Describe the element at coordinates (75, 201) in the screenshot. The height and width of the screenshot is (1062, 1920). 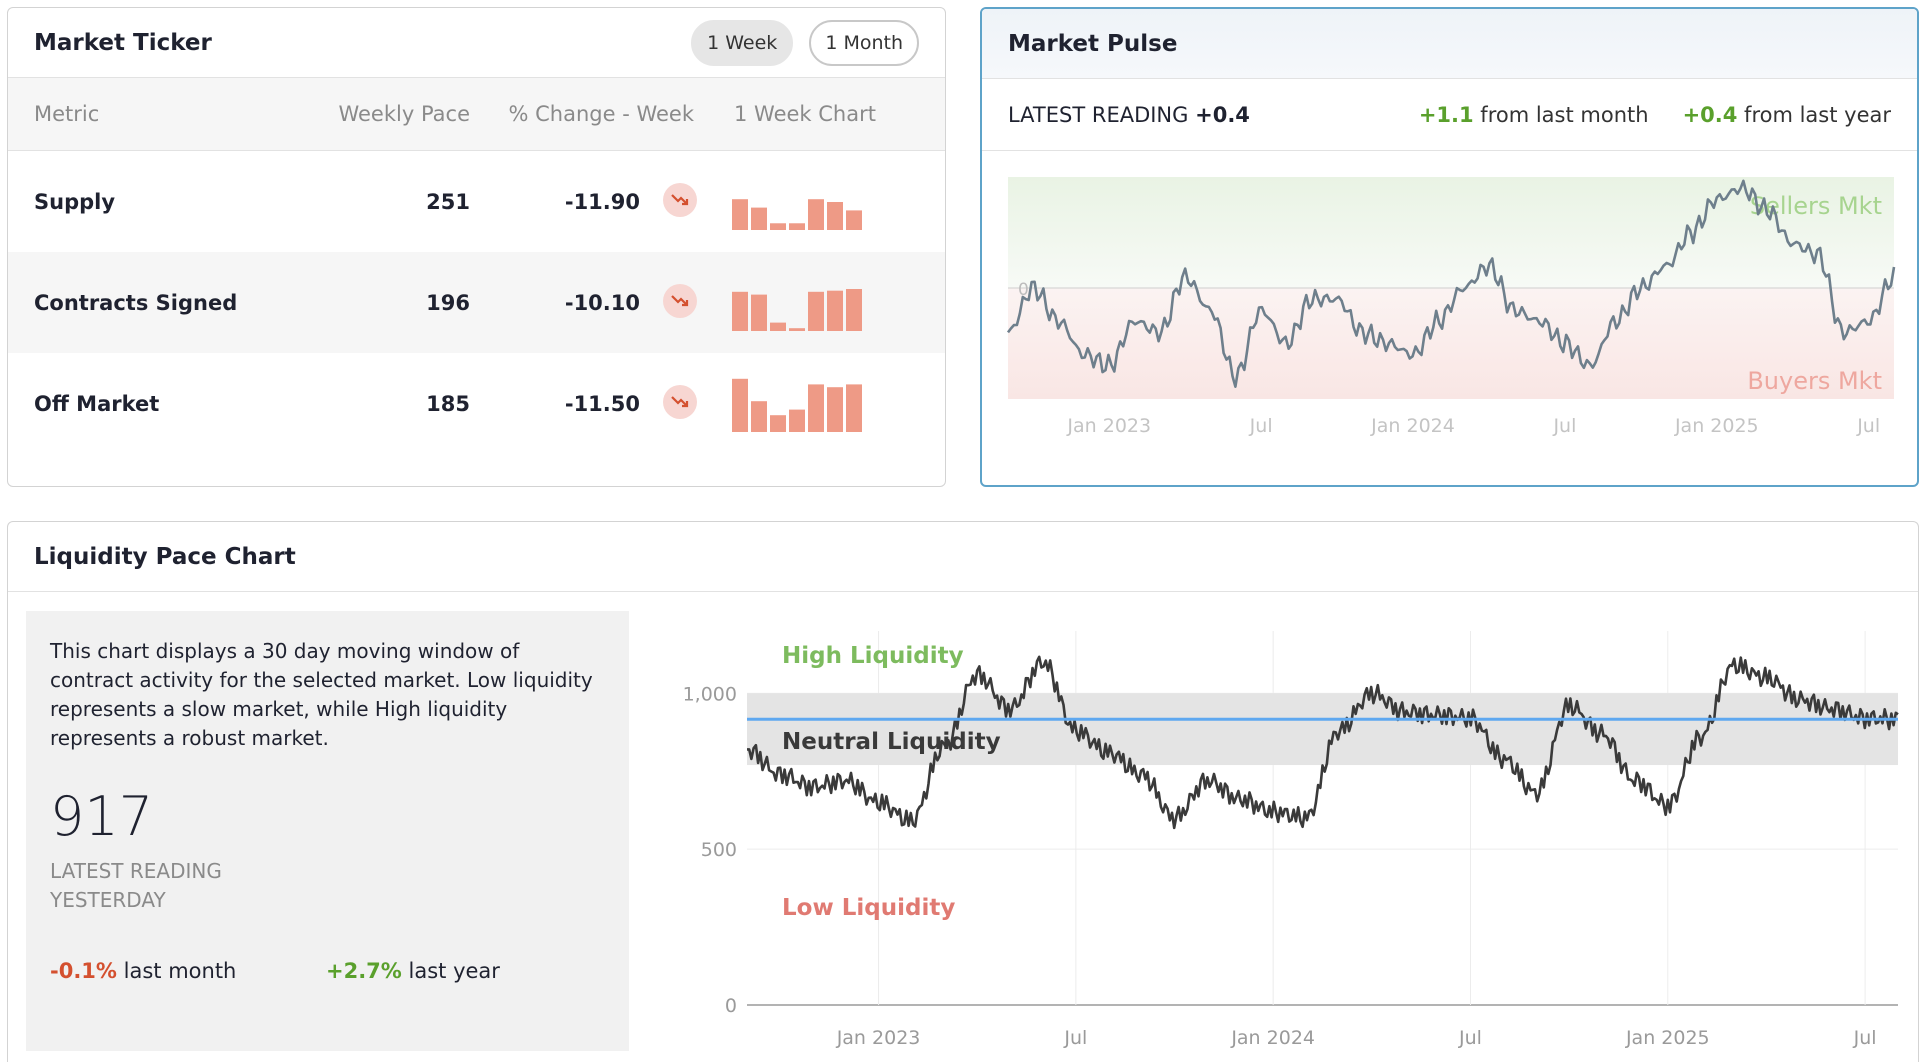
I see `row-metric: Supply` at that location.